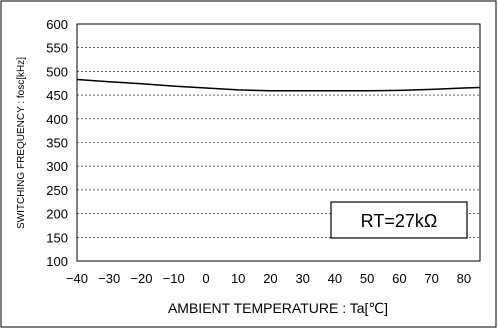  I want to click on y-tick-label: 450, so click(57, 95).